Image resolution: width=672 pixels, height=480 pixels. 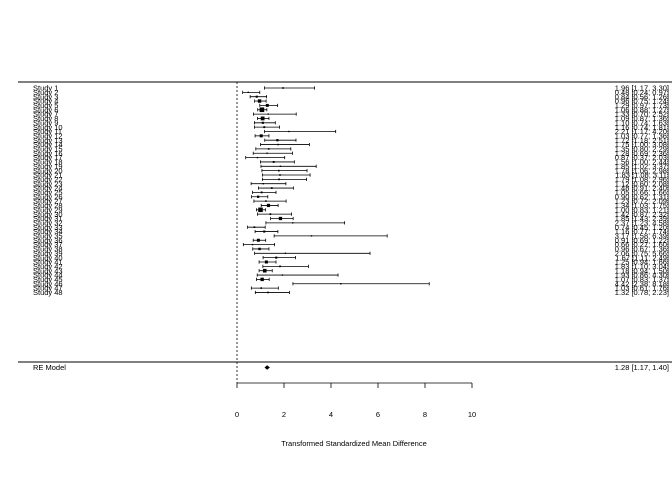 What do you see at coordinates (378, 414) in the screenshot?
I see `x-tick-label: 6` at bounding box center [378, 414].